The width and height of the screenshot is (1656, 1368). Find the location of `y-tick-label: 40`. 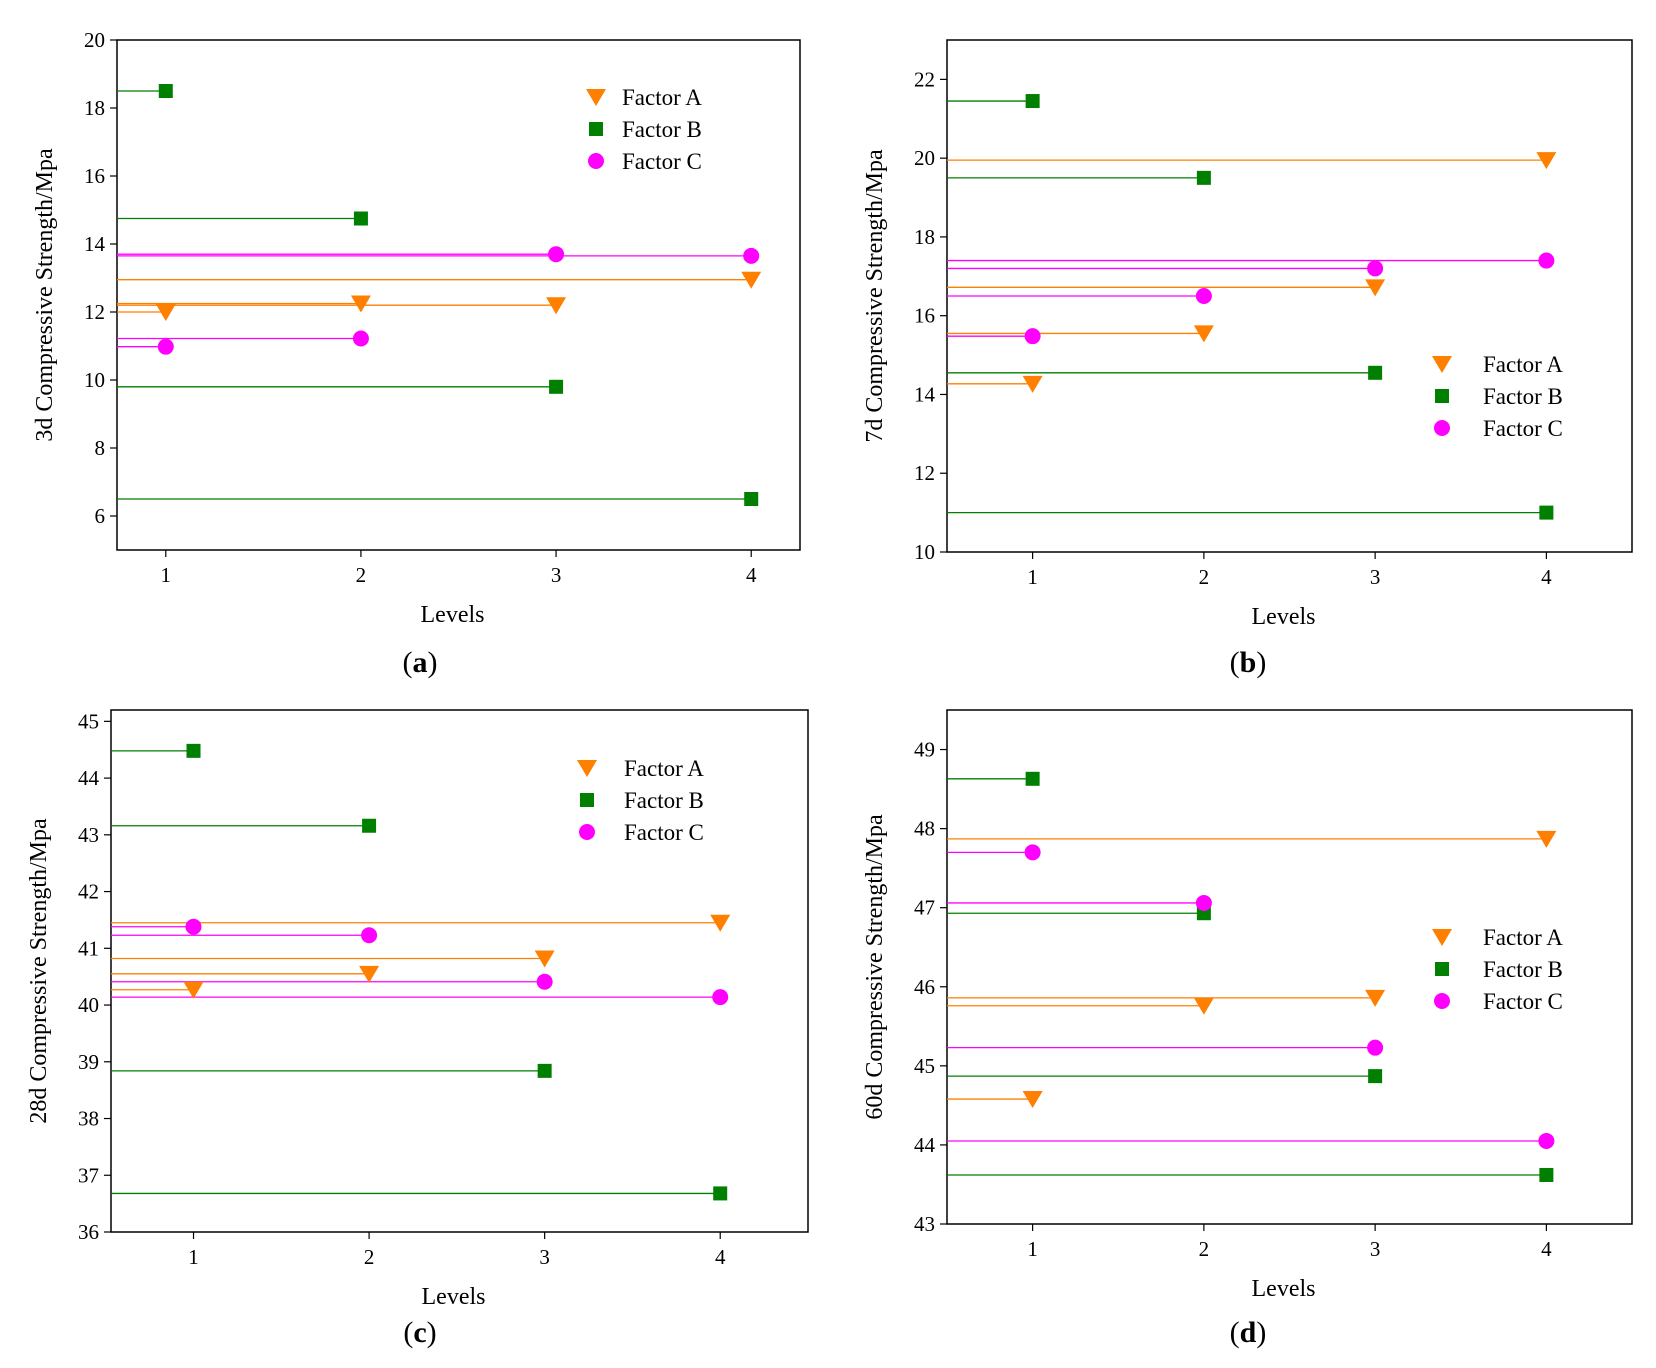

y-tick-label: 40 is located at coordinates (88, 1005).